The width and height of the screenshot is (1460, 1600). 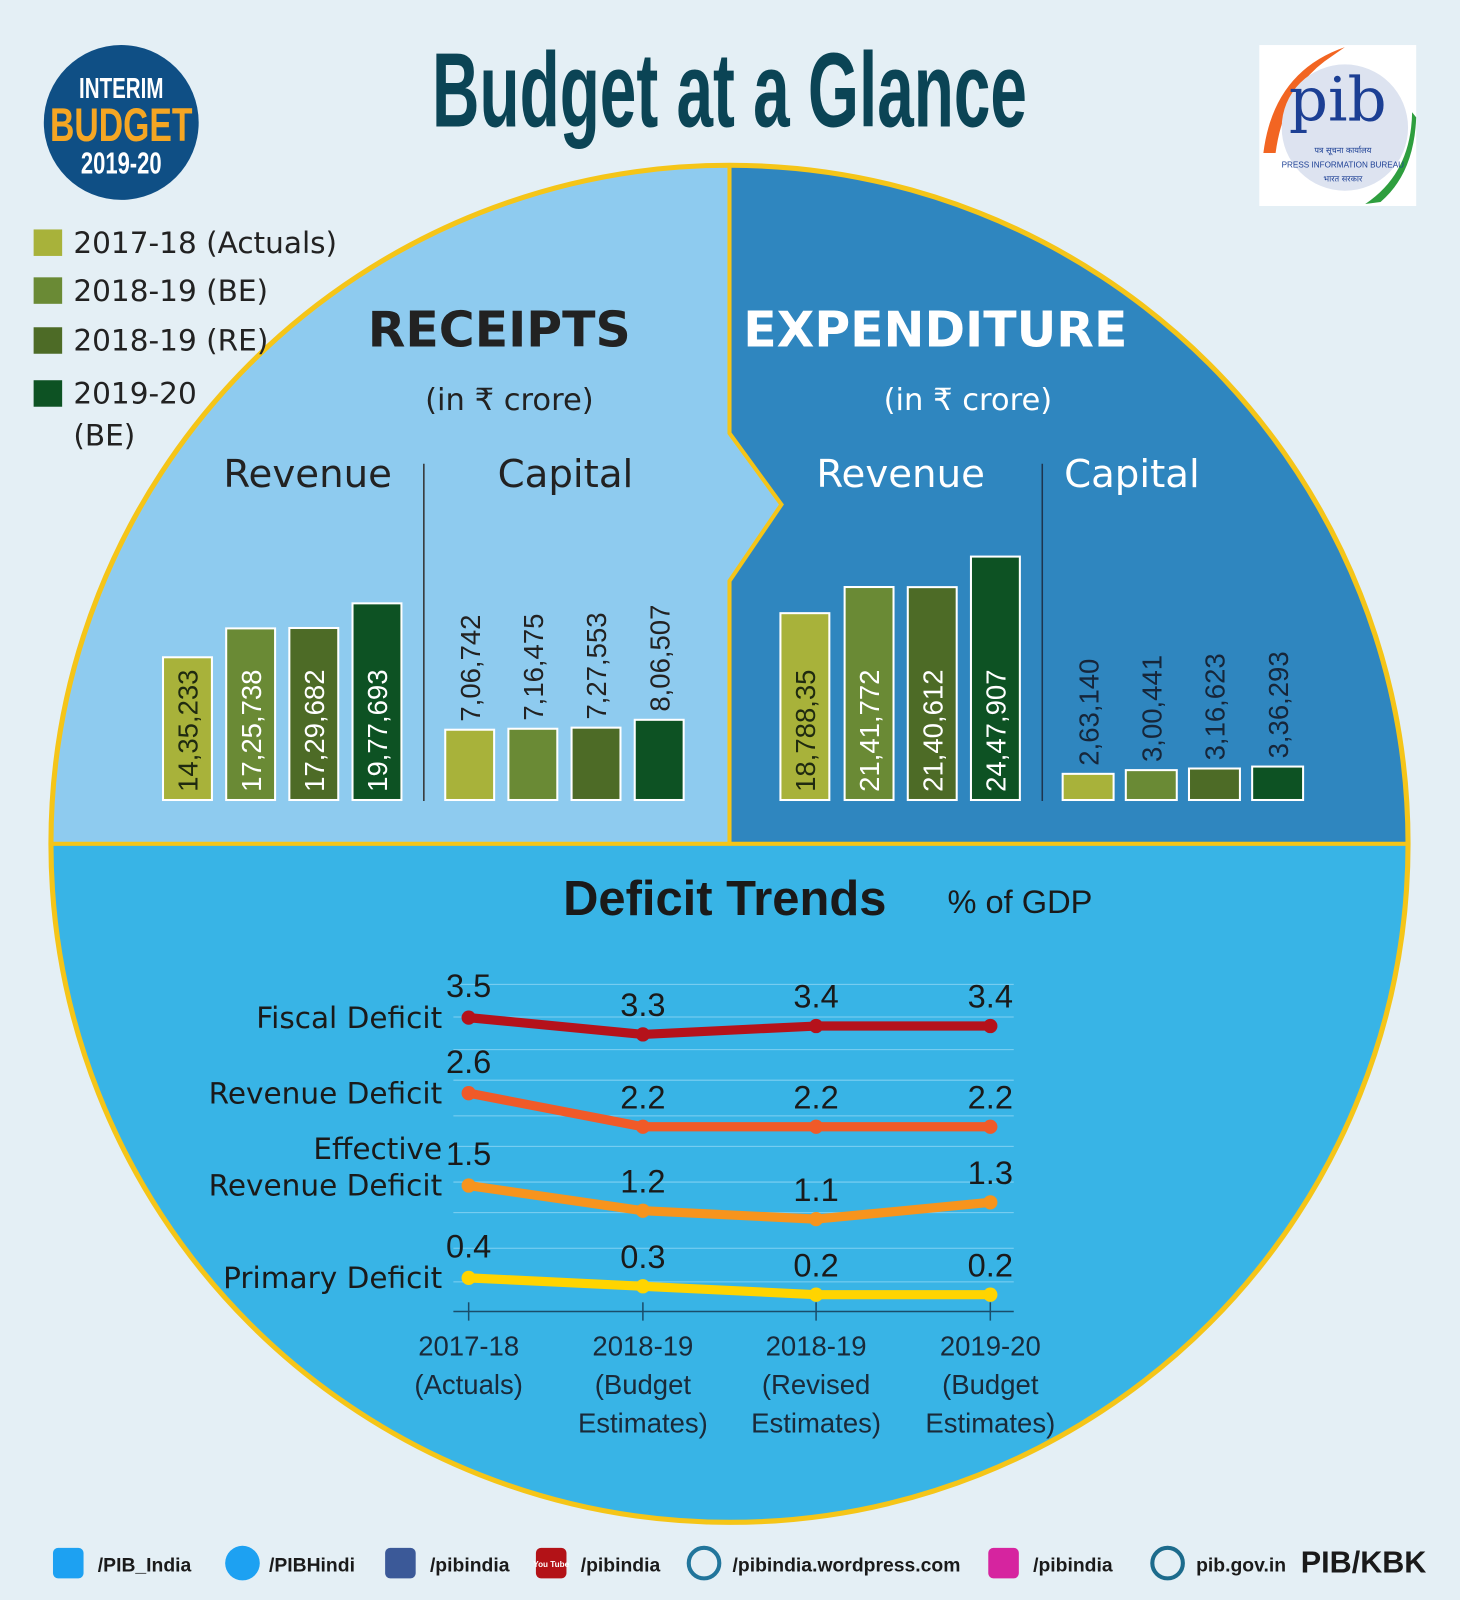 I want to click on instagram-icon, so click(x=1003, y=1563).